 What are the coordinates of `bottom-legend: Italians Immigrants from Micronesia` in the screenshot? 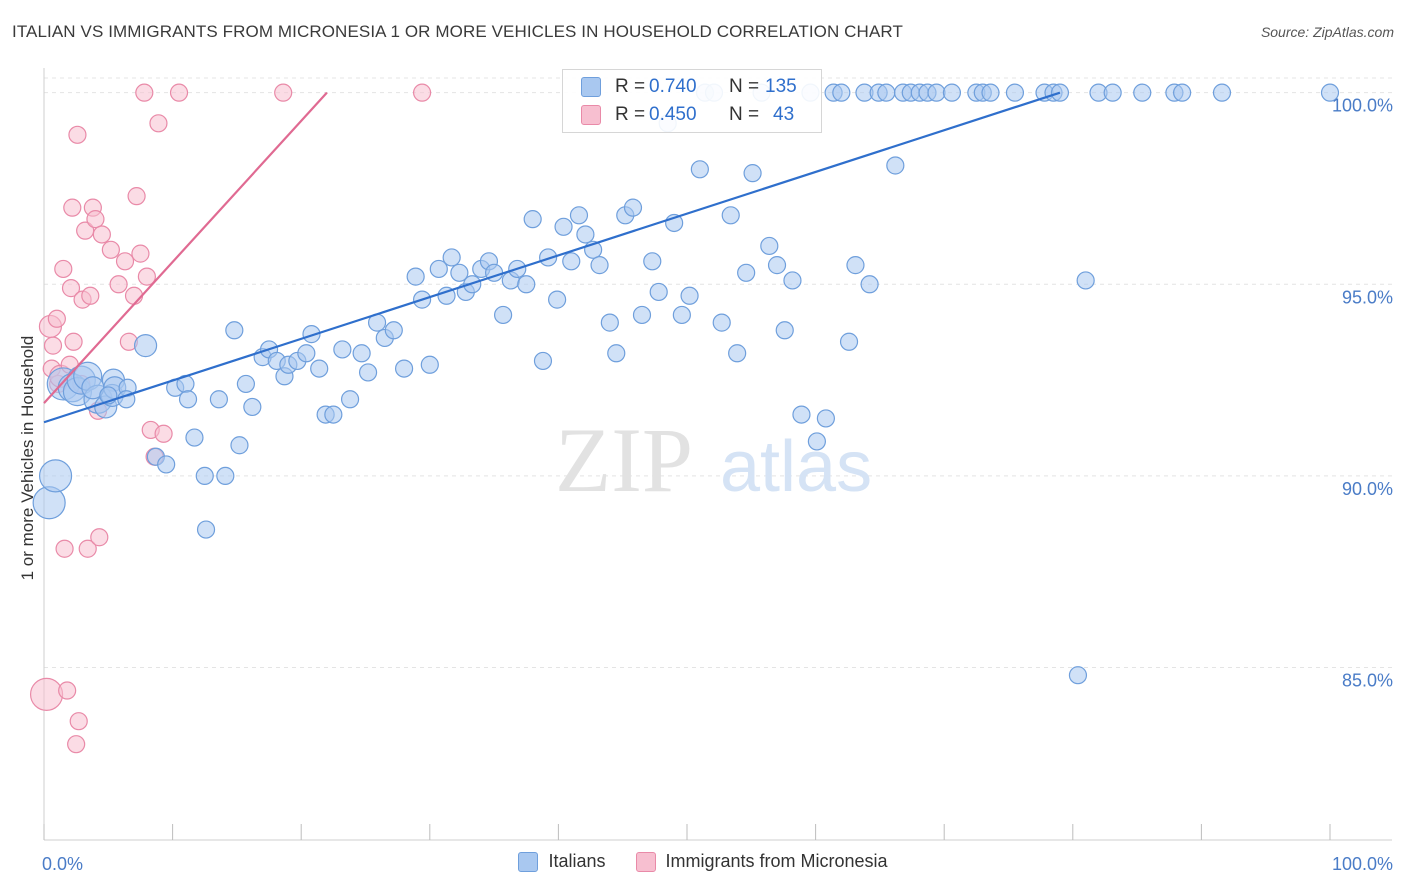 It's located at (703, 861).